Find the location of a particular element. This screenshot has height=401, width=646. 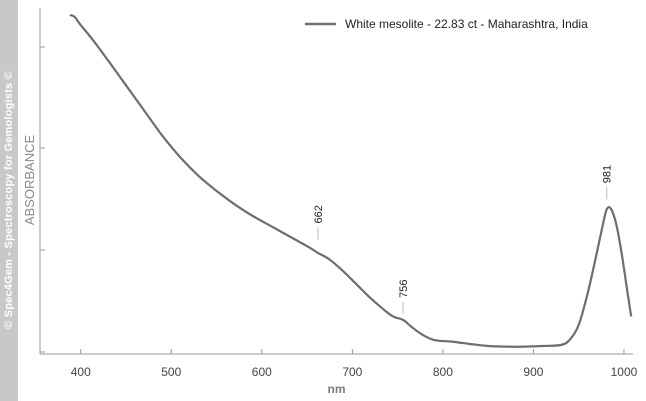

x-tick-label: 600 is located at coordinates (262, 372).